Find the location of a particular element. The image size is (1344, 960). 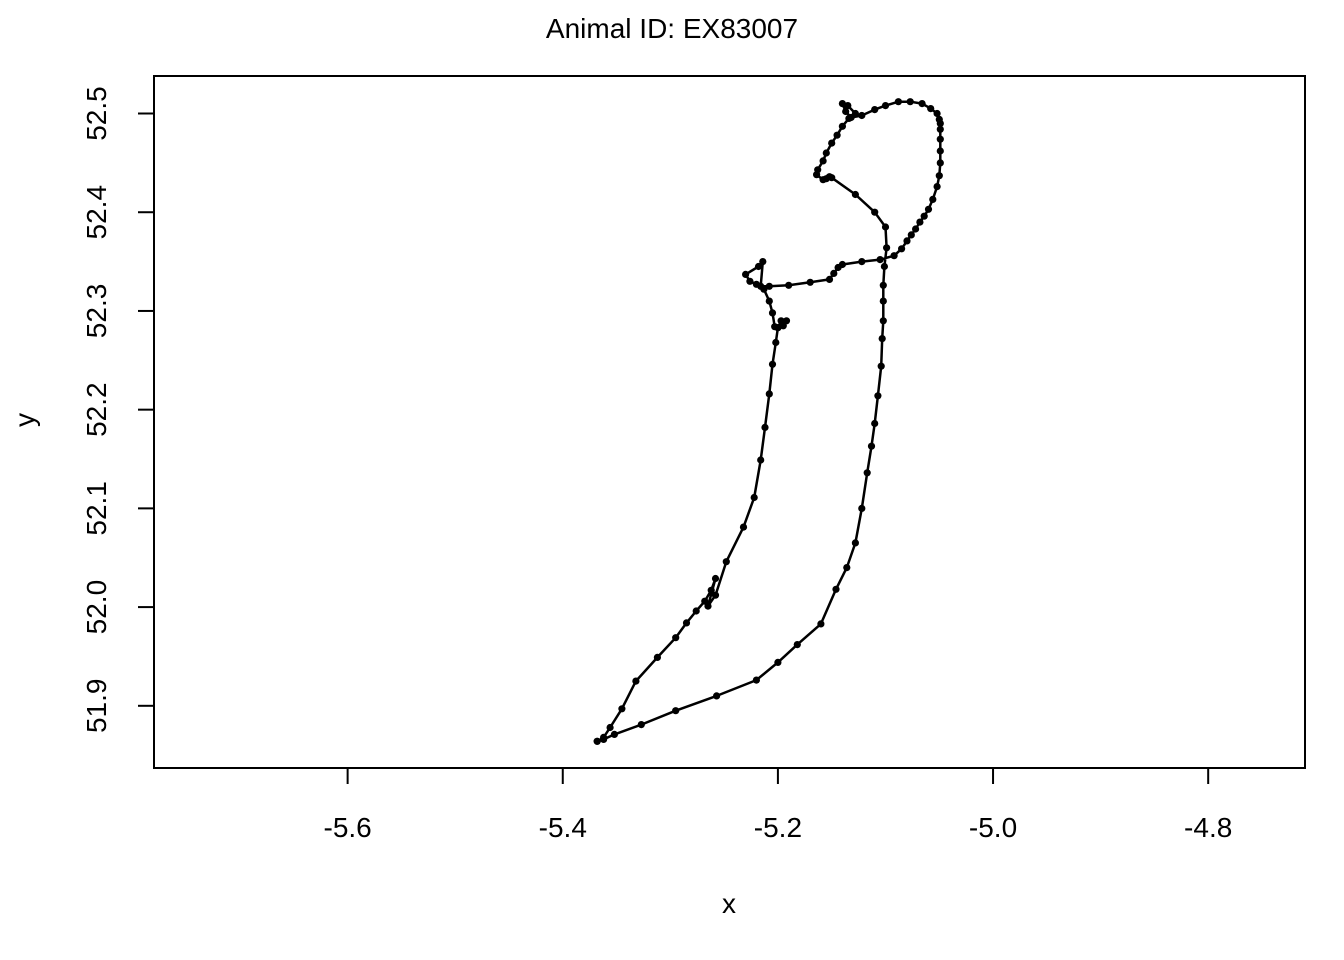

x-axis: -5.6 -5.4 -5.2 -5.0 -4.8 is located at coordinates (778, 805).